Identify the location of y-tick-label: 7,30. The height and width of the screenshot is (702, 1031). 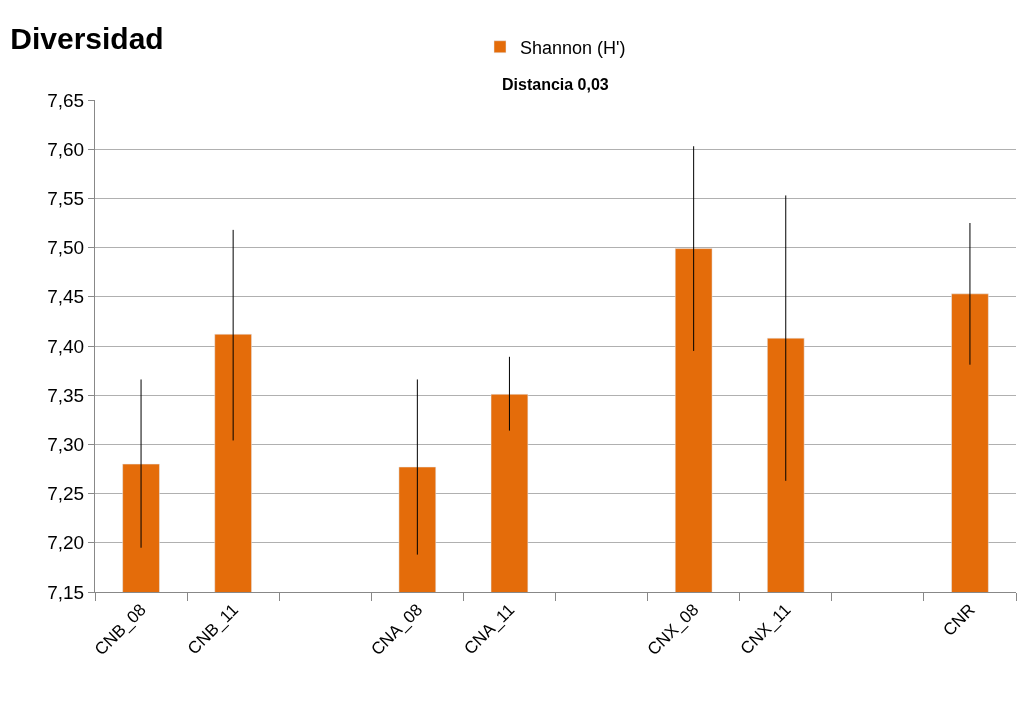
(66, 445).